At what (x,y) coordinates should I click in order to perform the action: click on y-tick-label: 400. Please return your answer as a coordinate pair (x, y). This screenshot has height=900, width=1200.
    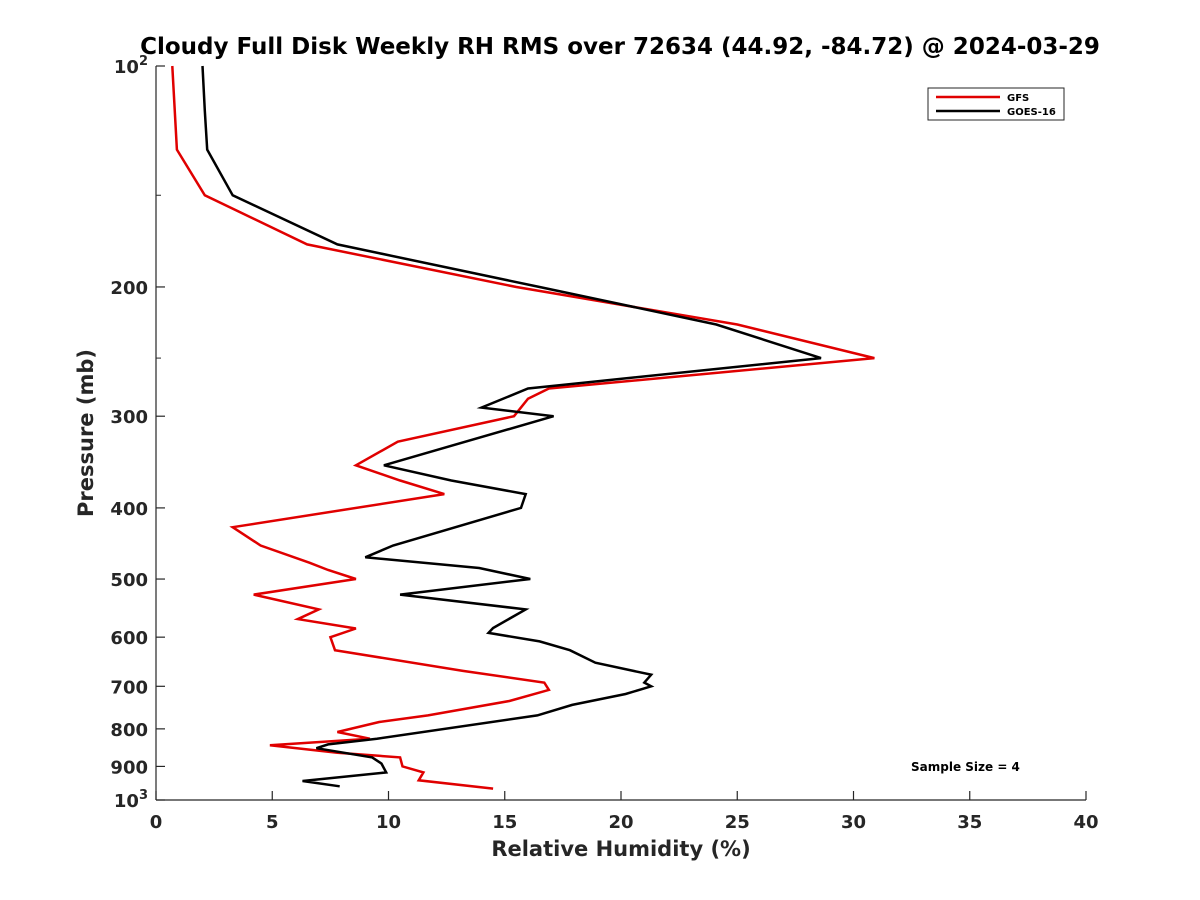
    Looking at the image, I should click on (129, 509).